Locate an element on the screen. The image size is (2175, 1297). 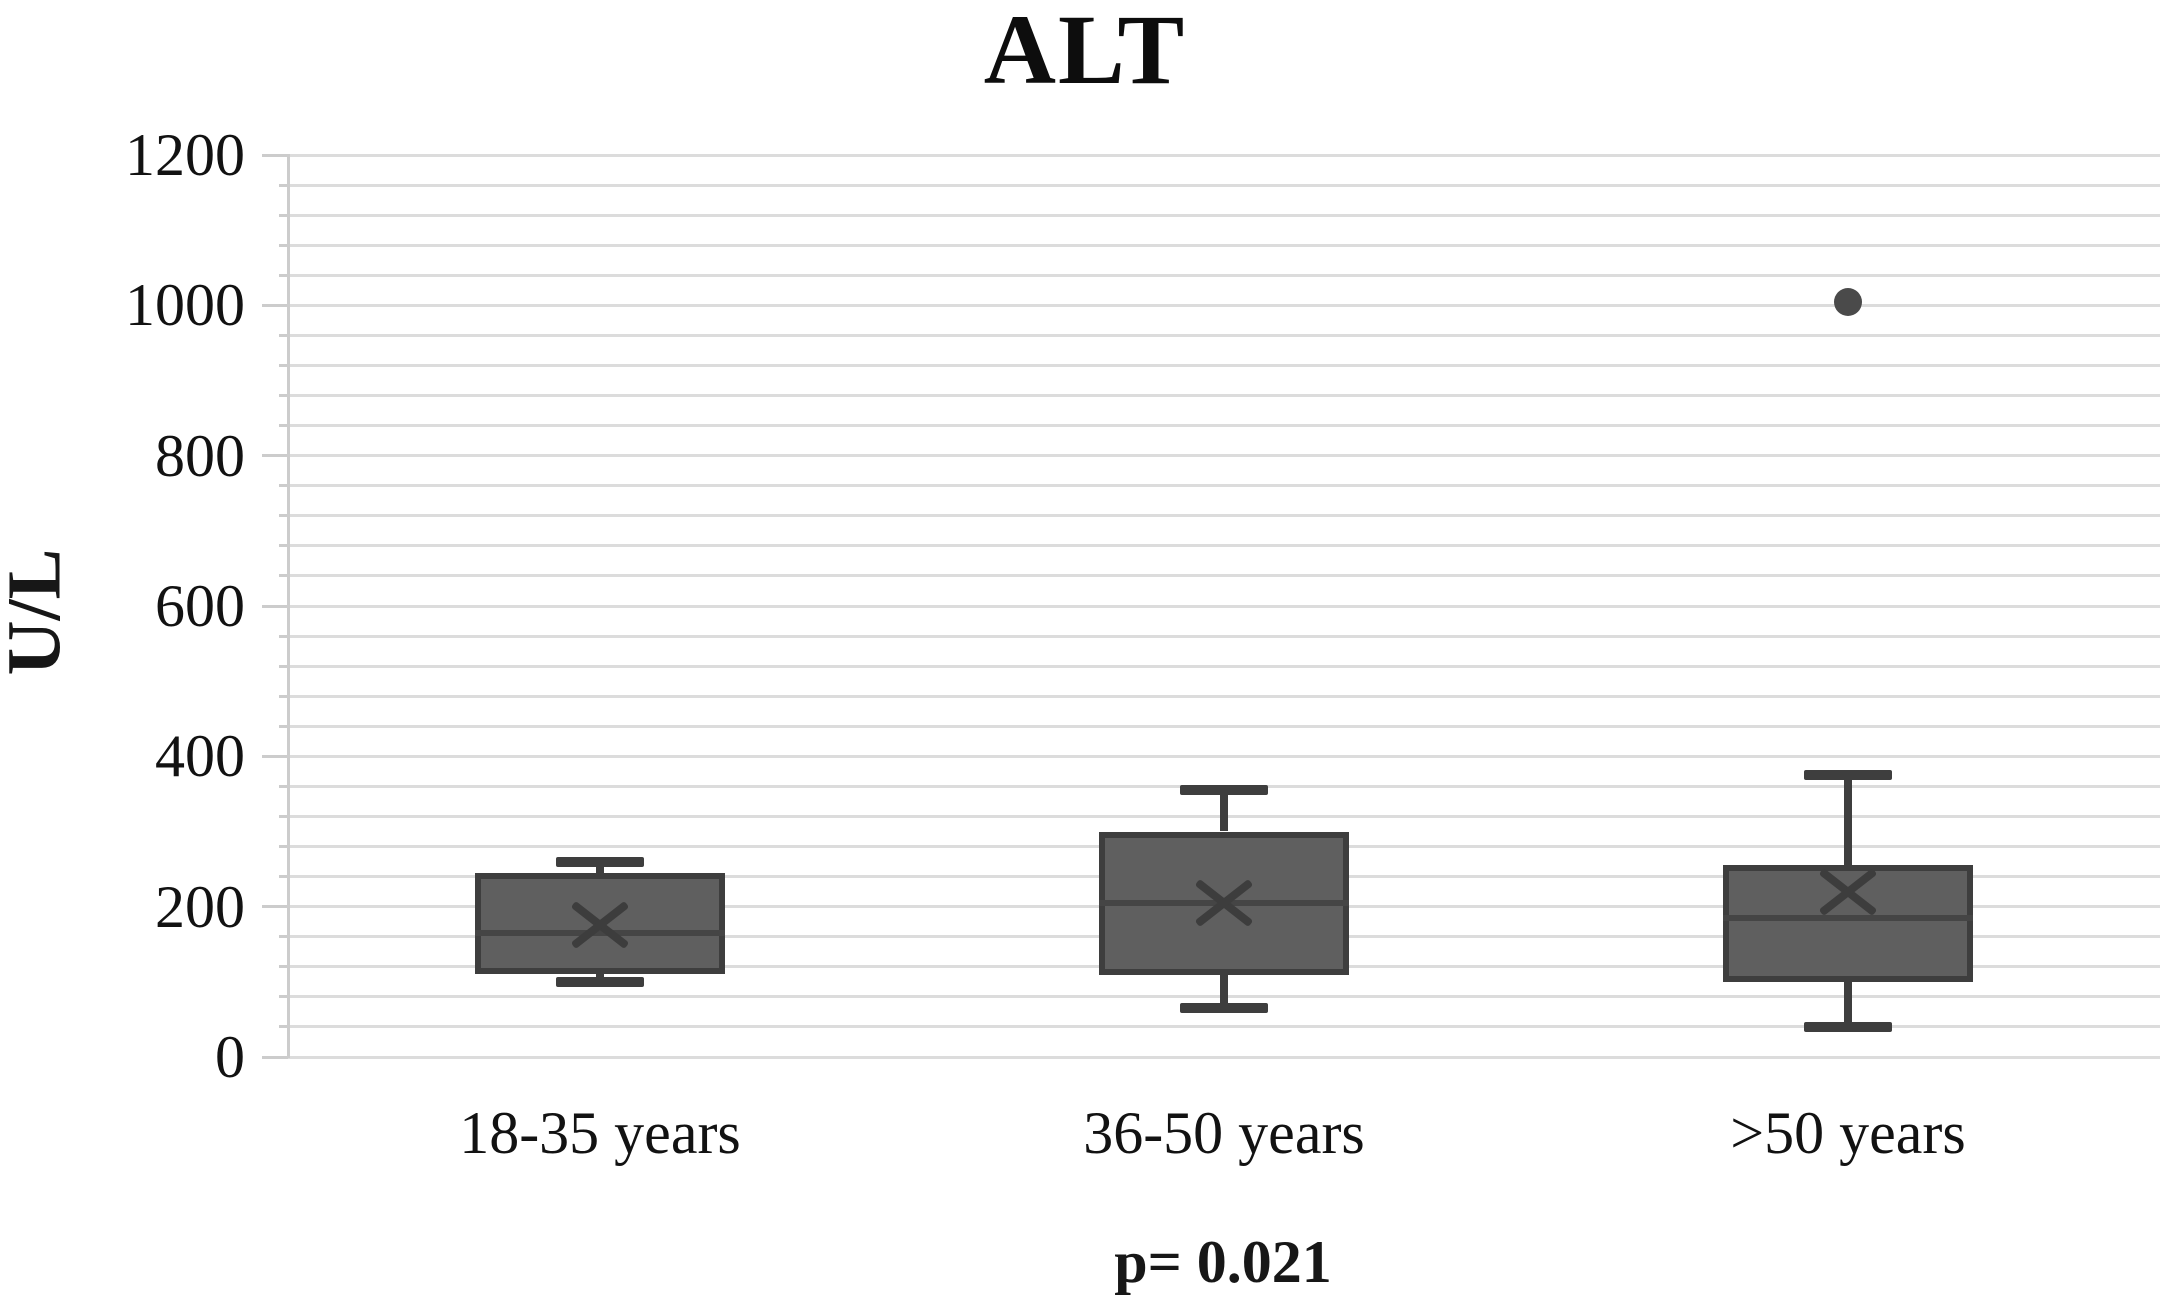
y-tick-label: 0 is located at coordinates (230, 1057).